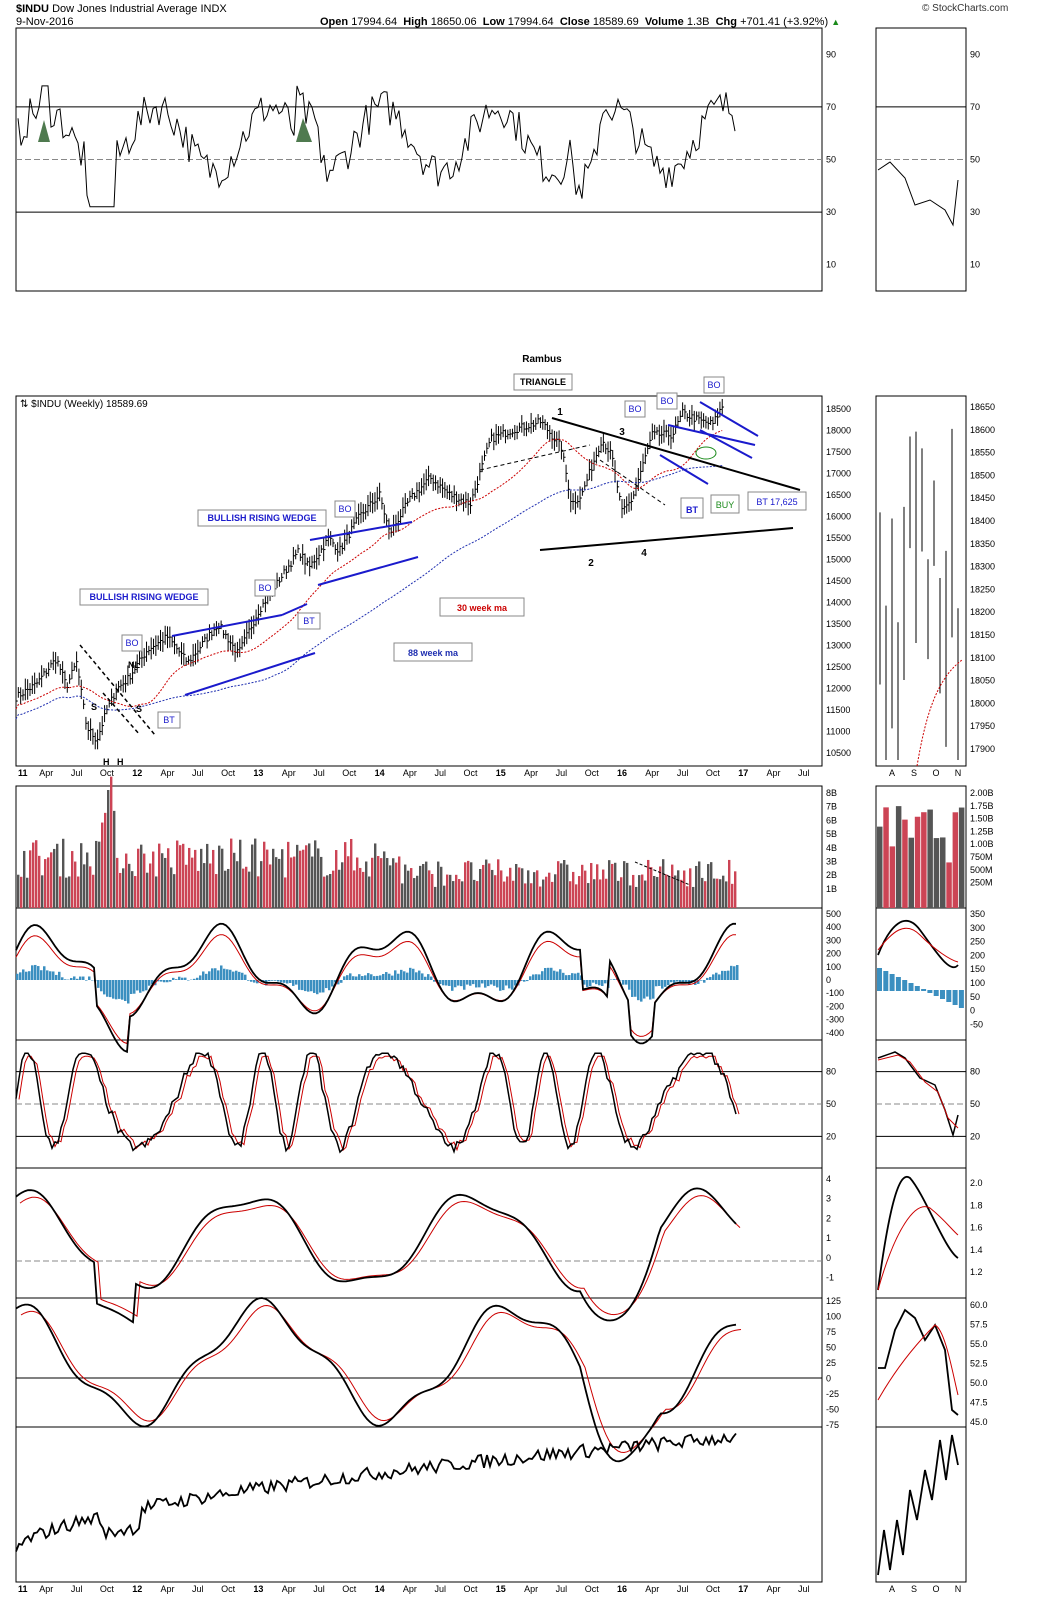 The width and height of the screenshot is (1050, 1623). Describe the element at coordinates (982, 831) in the screenshot. I see `zoom-volume-tick-3: 1.25B` at that location.